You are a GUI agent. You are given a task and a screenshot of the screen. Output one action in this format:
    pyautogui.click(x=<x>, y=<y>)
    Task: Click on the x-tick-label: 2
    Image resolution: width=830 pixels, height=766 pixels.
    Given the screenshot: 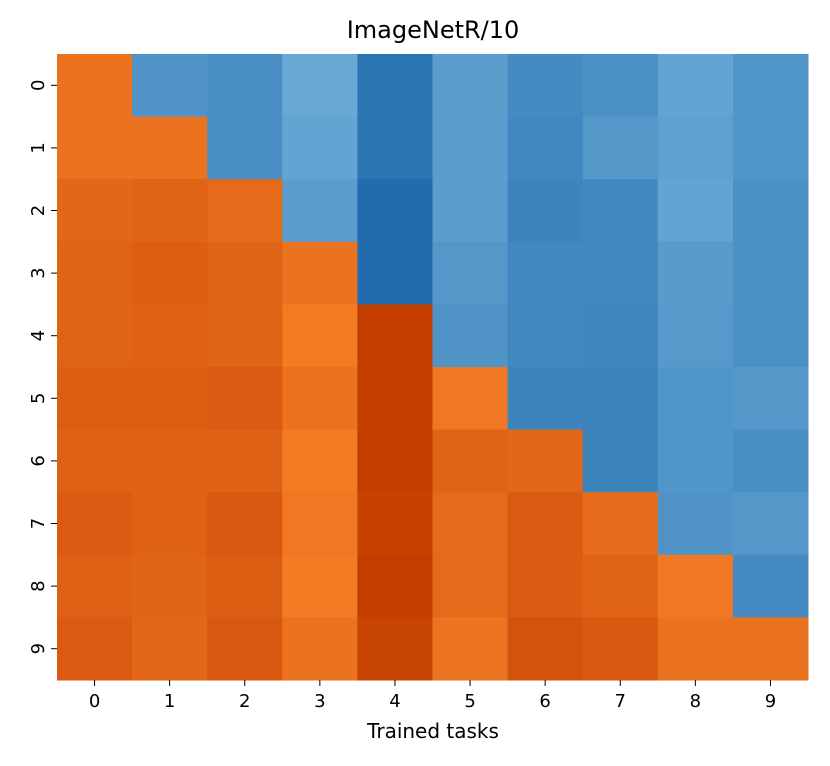 What is the action you would take?
    pyautogui.click(x=244, y=701)
    